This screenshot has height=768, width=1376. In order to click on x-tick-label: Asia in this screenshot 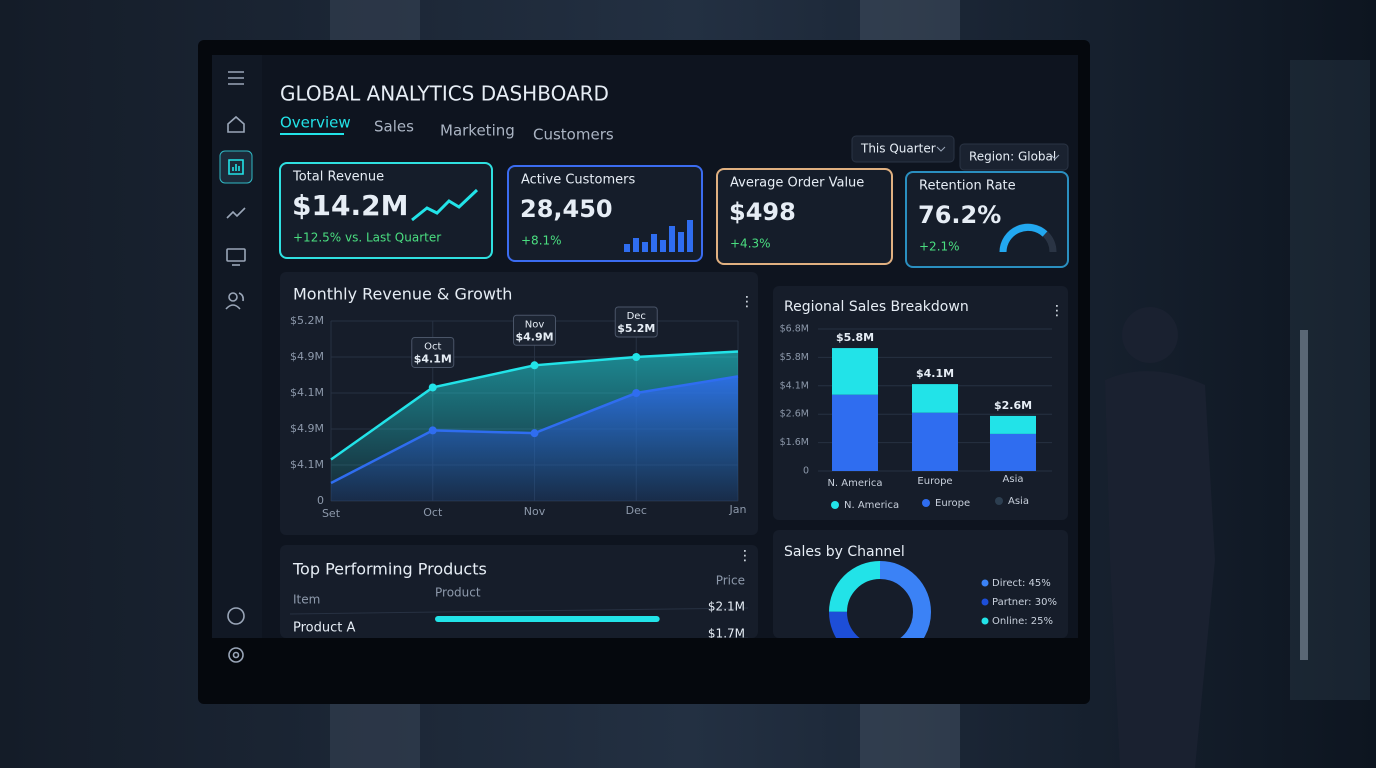, I will do `click(1013, 479)`.